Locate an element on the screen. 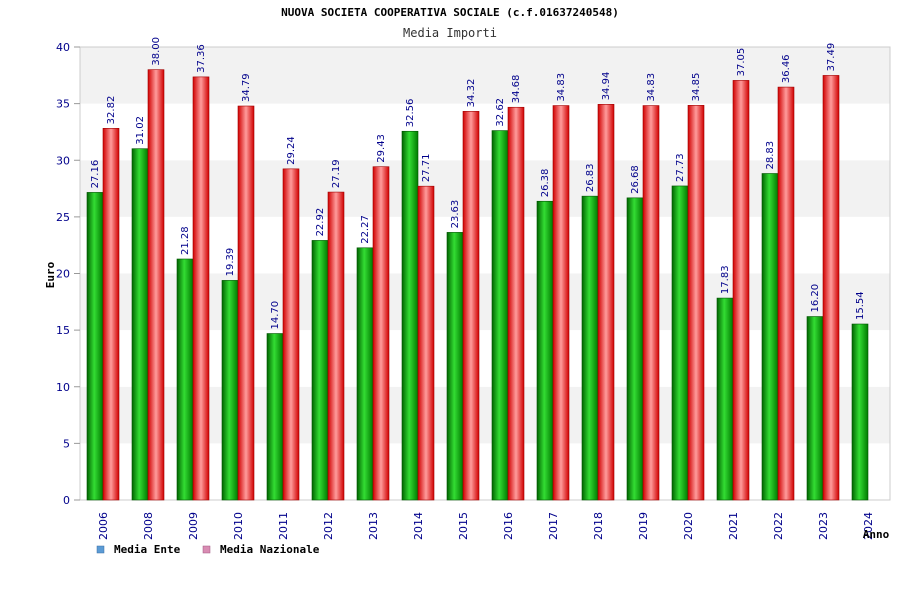 This screenshot has height=600, width=900. bar-value-label: 22.92 is located at coordinates (320, 222).